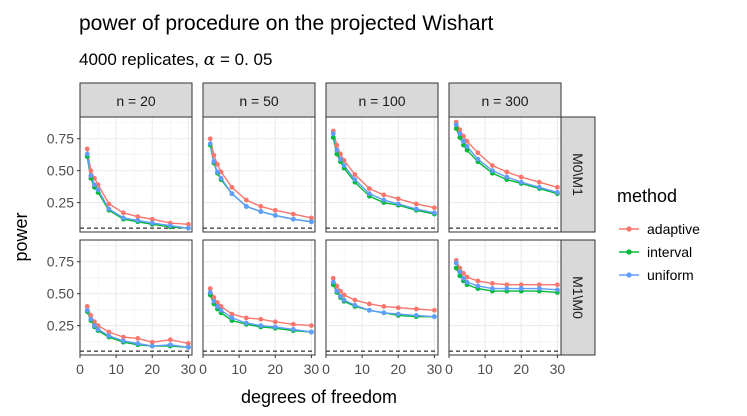 This screenshot has height=416, width=747. I want to click on legend-item-adaptive: adaptive, so click(659, 229).